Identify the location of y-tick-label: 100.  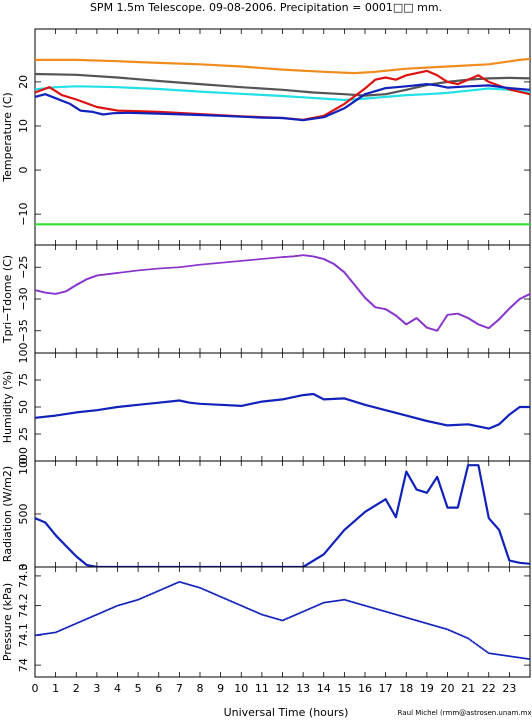
(23, 353).